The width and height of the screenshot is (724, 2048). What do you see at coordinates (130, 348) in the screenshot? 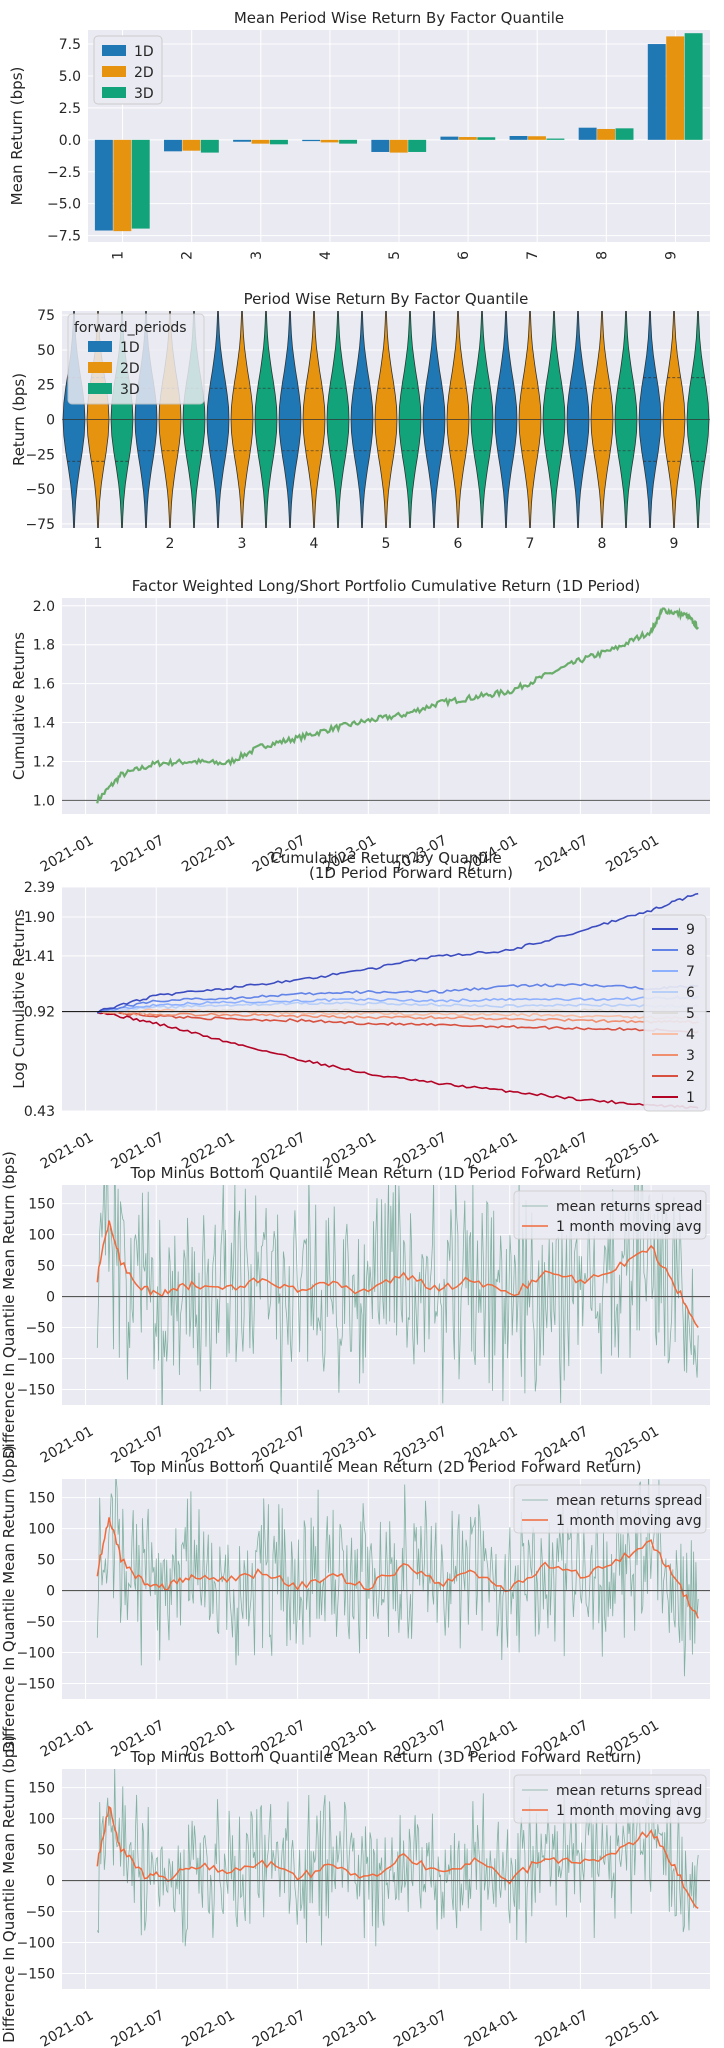
I see `legend-label: 1D` at bounding box center [130, 348].